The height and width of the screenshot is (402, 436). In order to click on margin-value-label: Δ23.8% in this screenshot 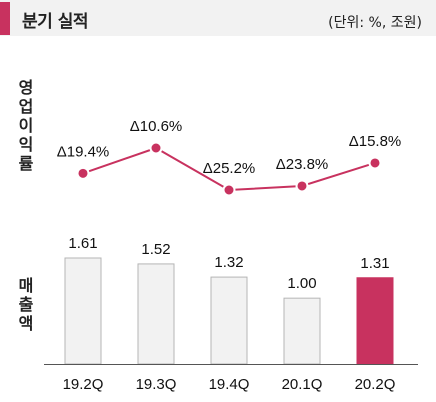, I will do `click(302, 164)`.